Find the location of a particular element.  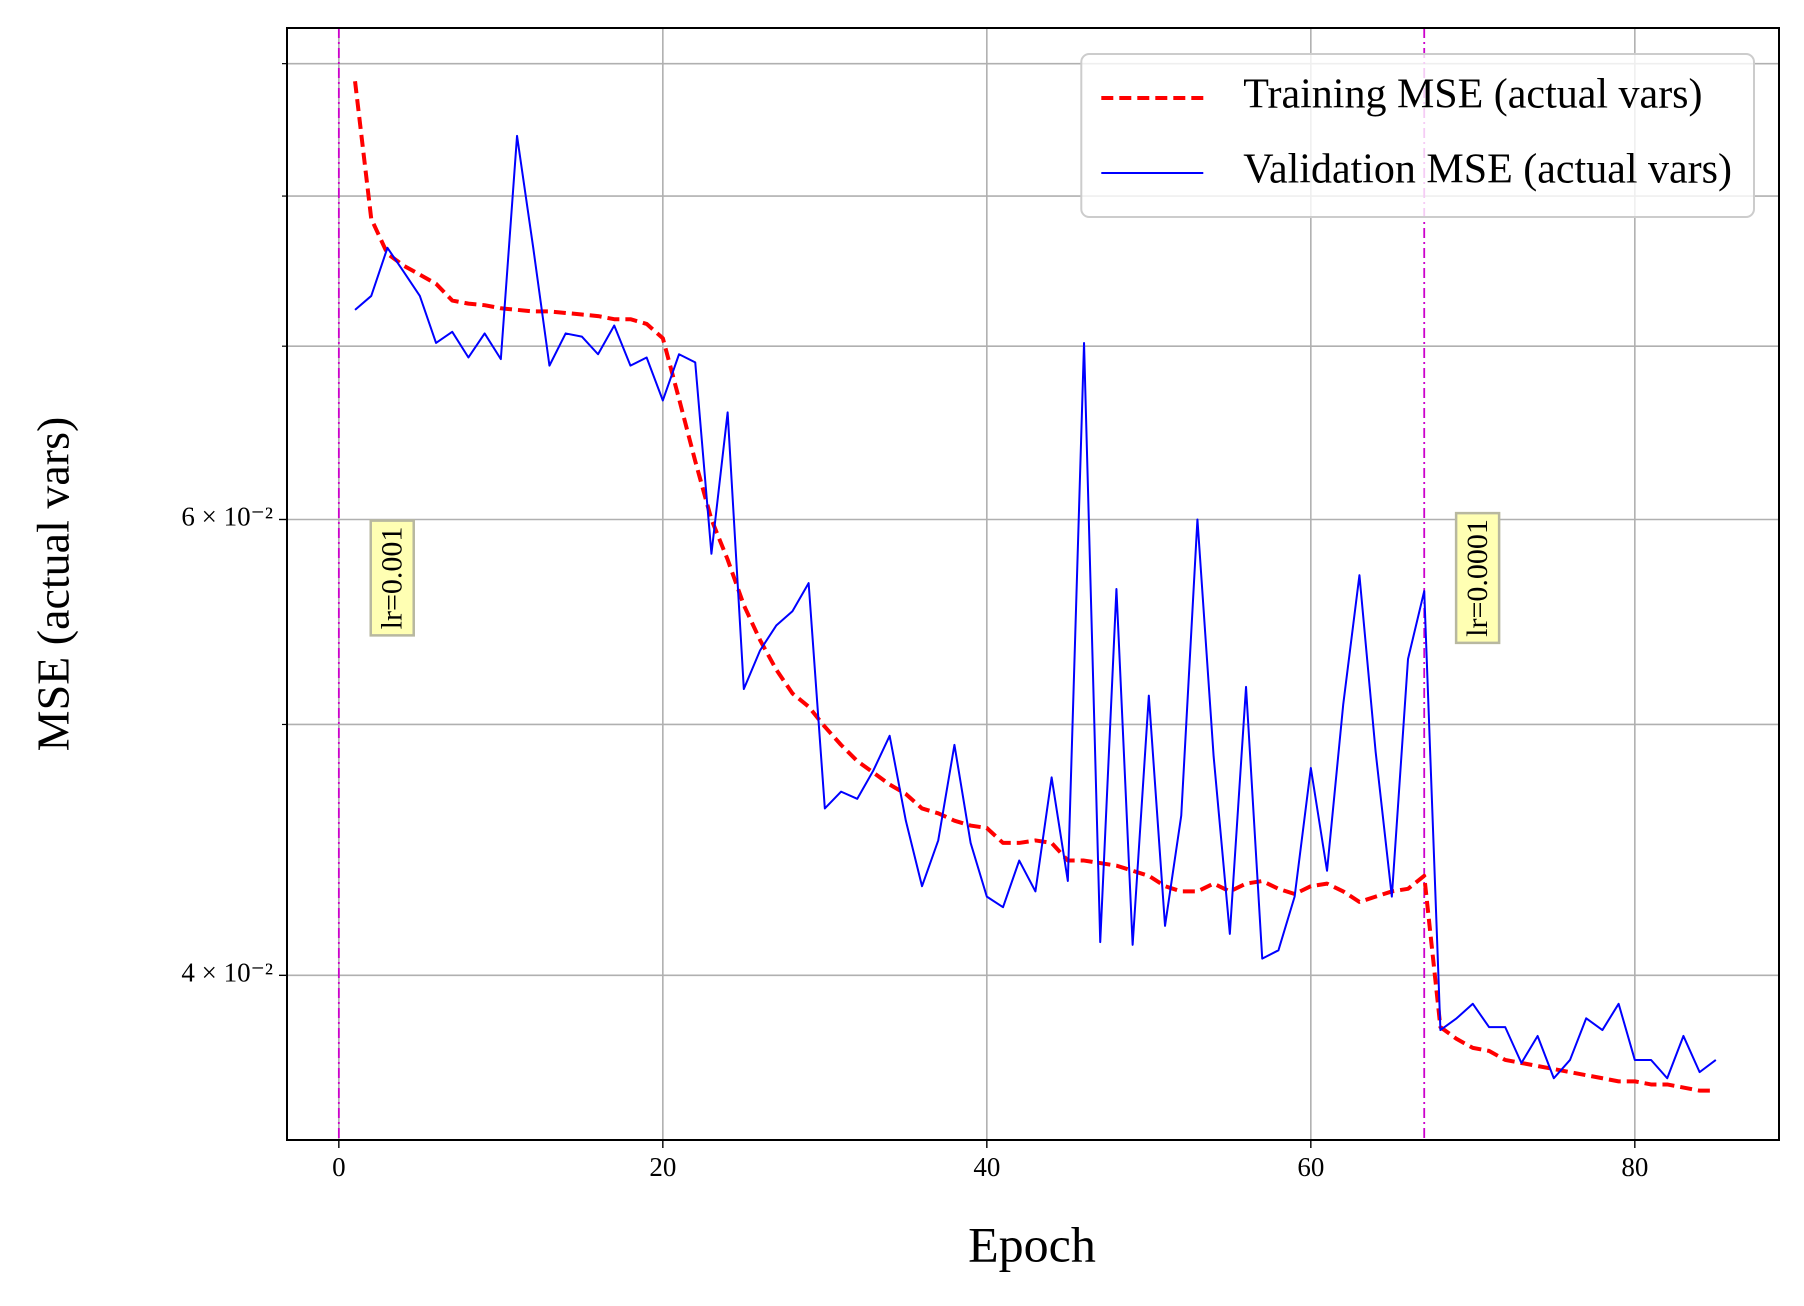

legend-label: Validation MSE (actual vars) is located at coordinates (1487, 170).